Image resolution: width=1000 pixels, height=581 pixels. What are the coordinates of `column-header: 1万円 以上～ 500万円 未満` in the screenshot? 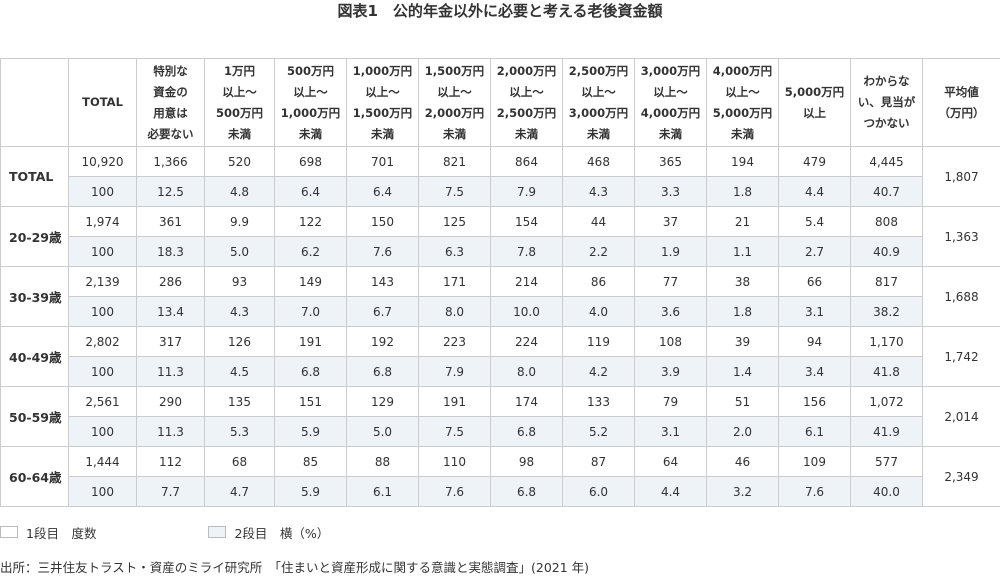 It's located at (239, 102).